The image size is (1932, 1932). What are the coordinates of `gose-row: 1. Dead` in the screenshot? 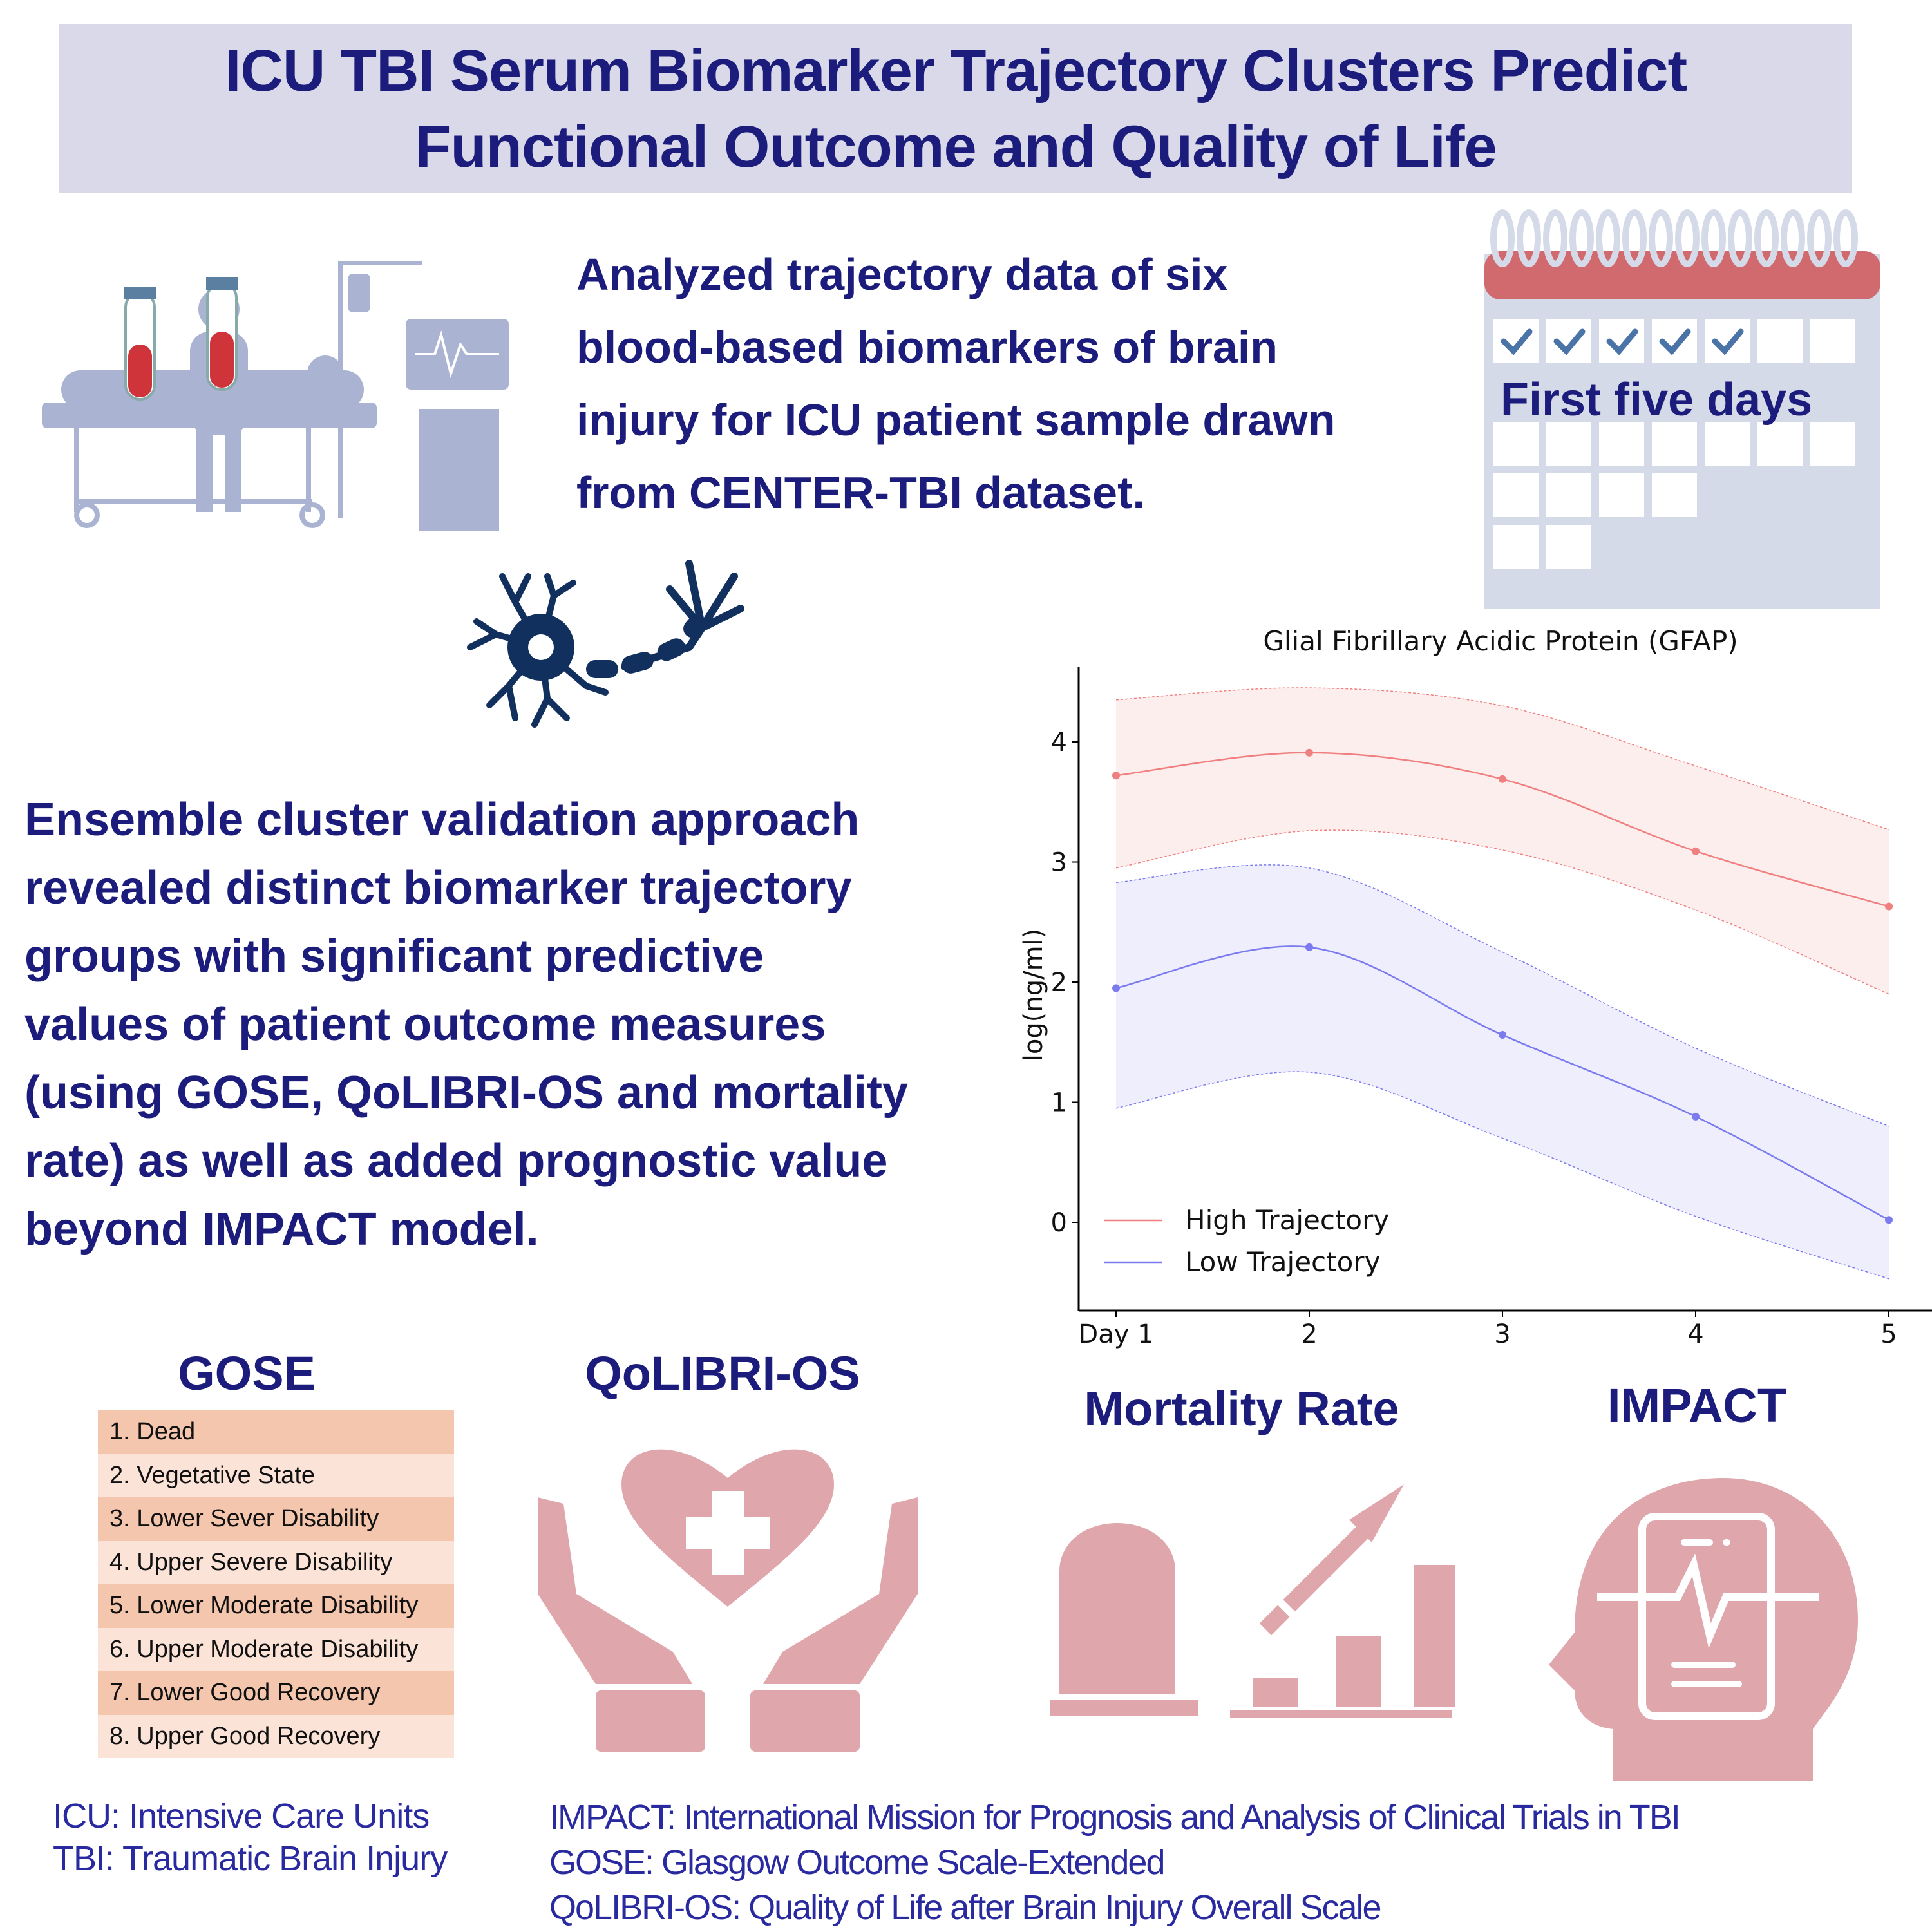 It's located at (276, 1432).